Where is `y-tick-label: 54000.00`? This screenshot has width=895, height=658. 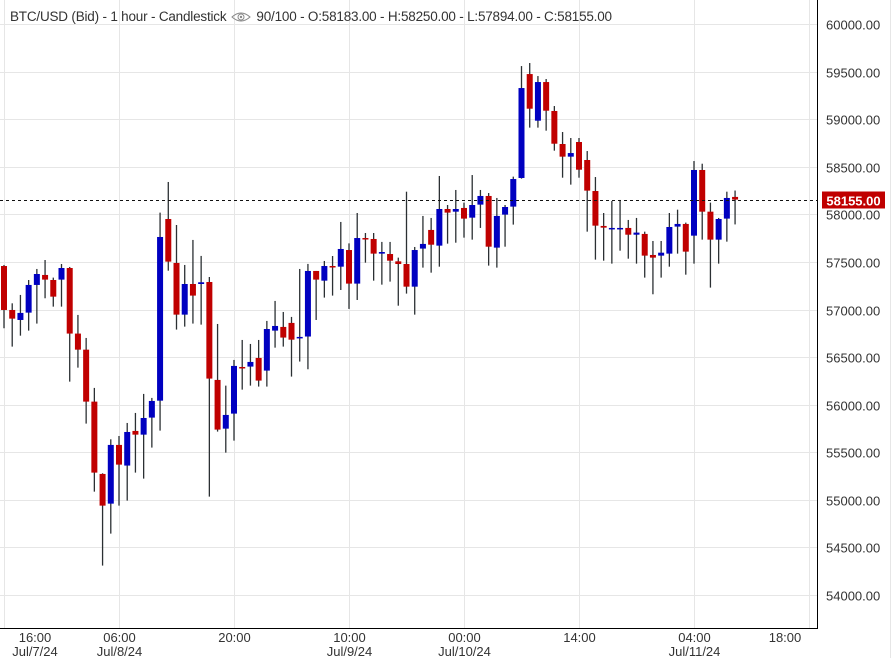
y-tick-label: 54000.00 is located at coordinates (853, 596).